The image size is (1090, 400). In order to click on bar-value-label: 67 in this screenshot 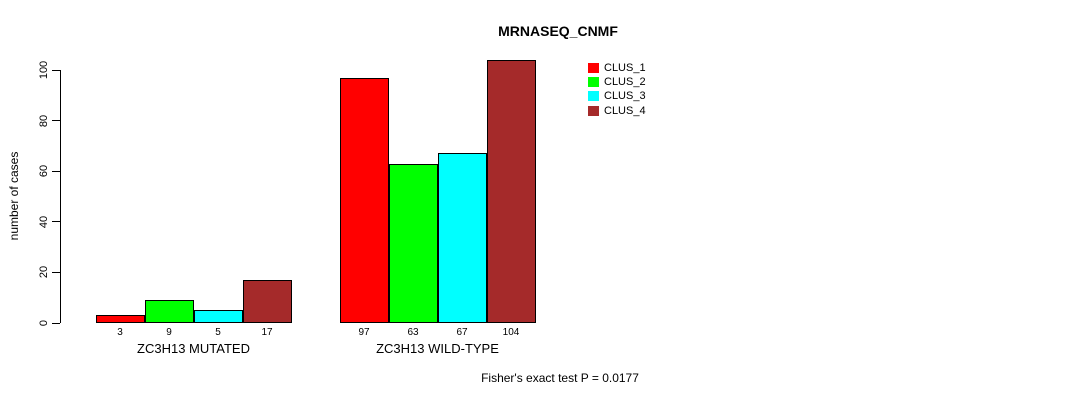, I will do `click(462, 332)`.